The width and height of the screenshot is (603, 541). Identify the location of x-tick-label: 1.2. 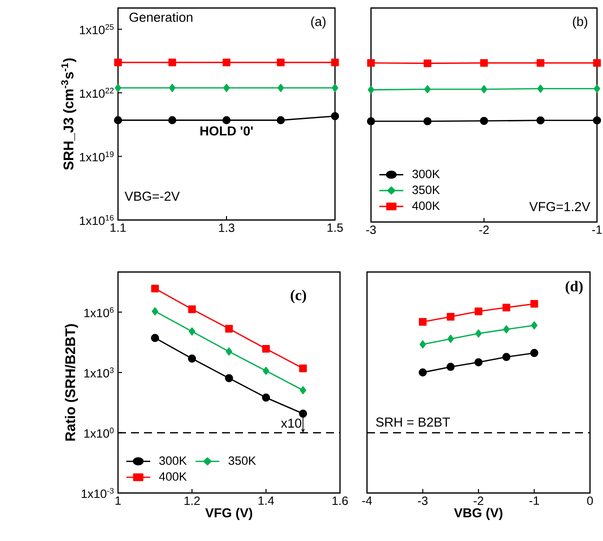
(192, 500).